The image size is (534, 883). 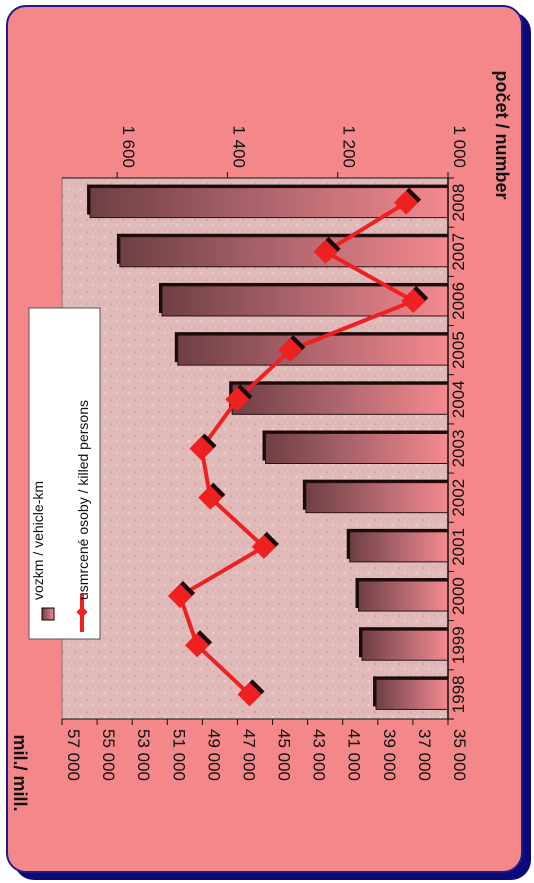 What do you see at coordinates (213, 755) in the screenshot?
I see `tick-label-left: 49 000` at bounding box center [213, 755].